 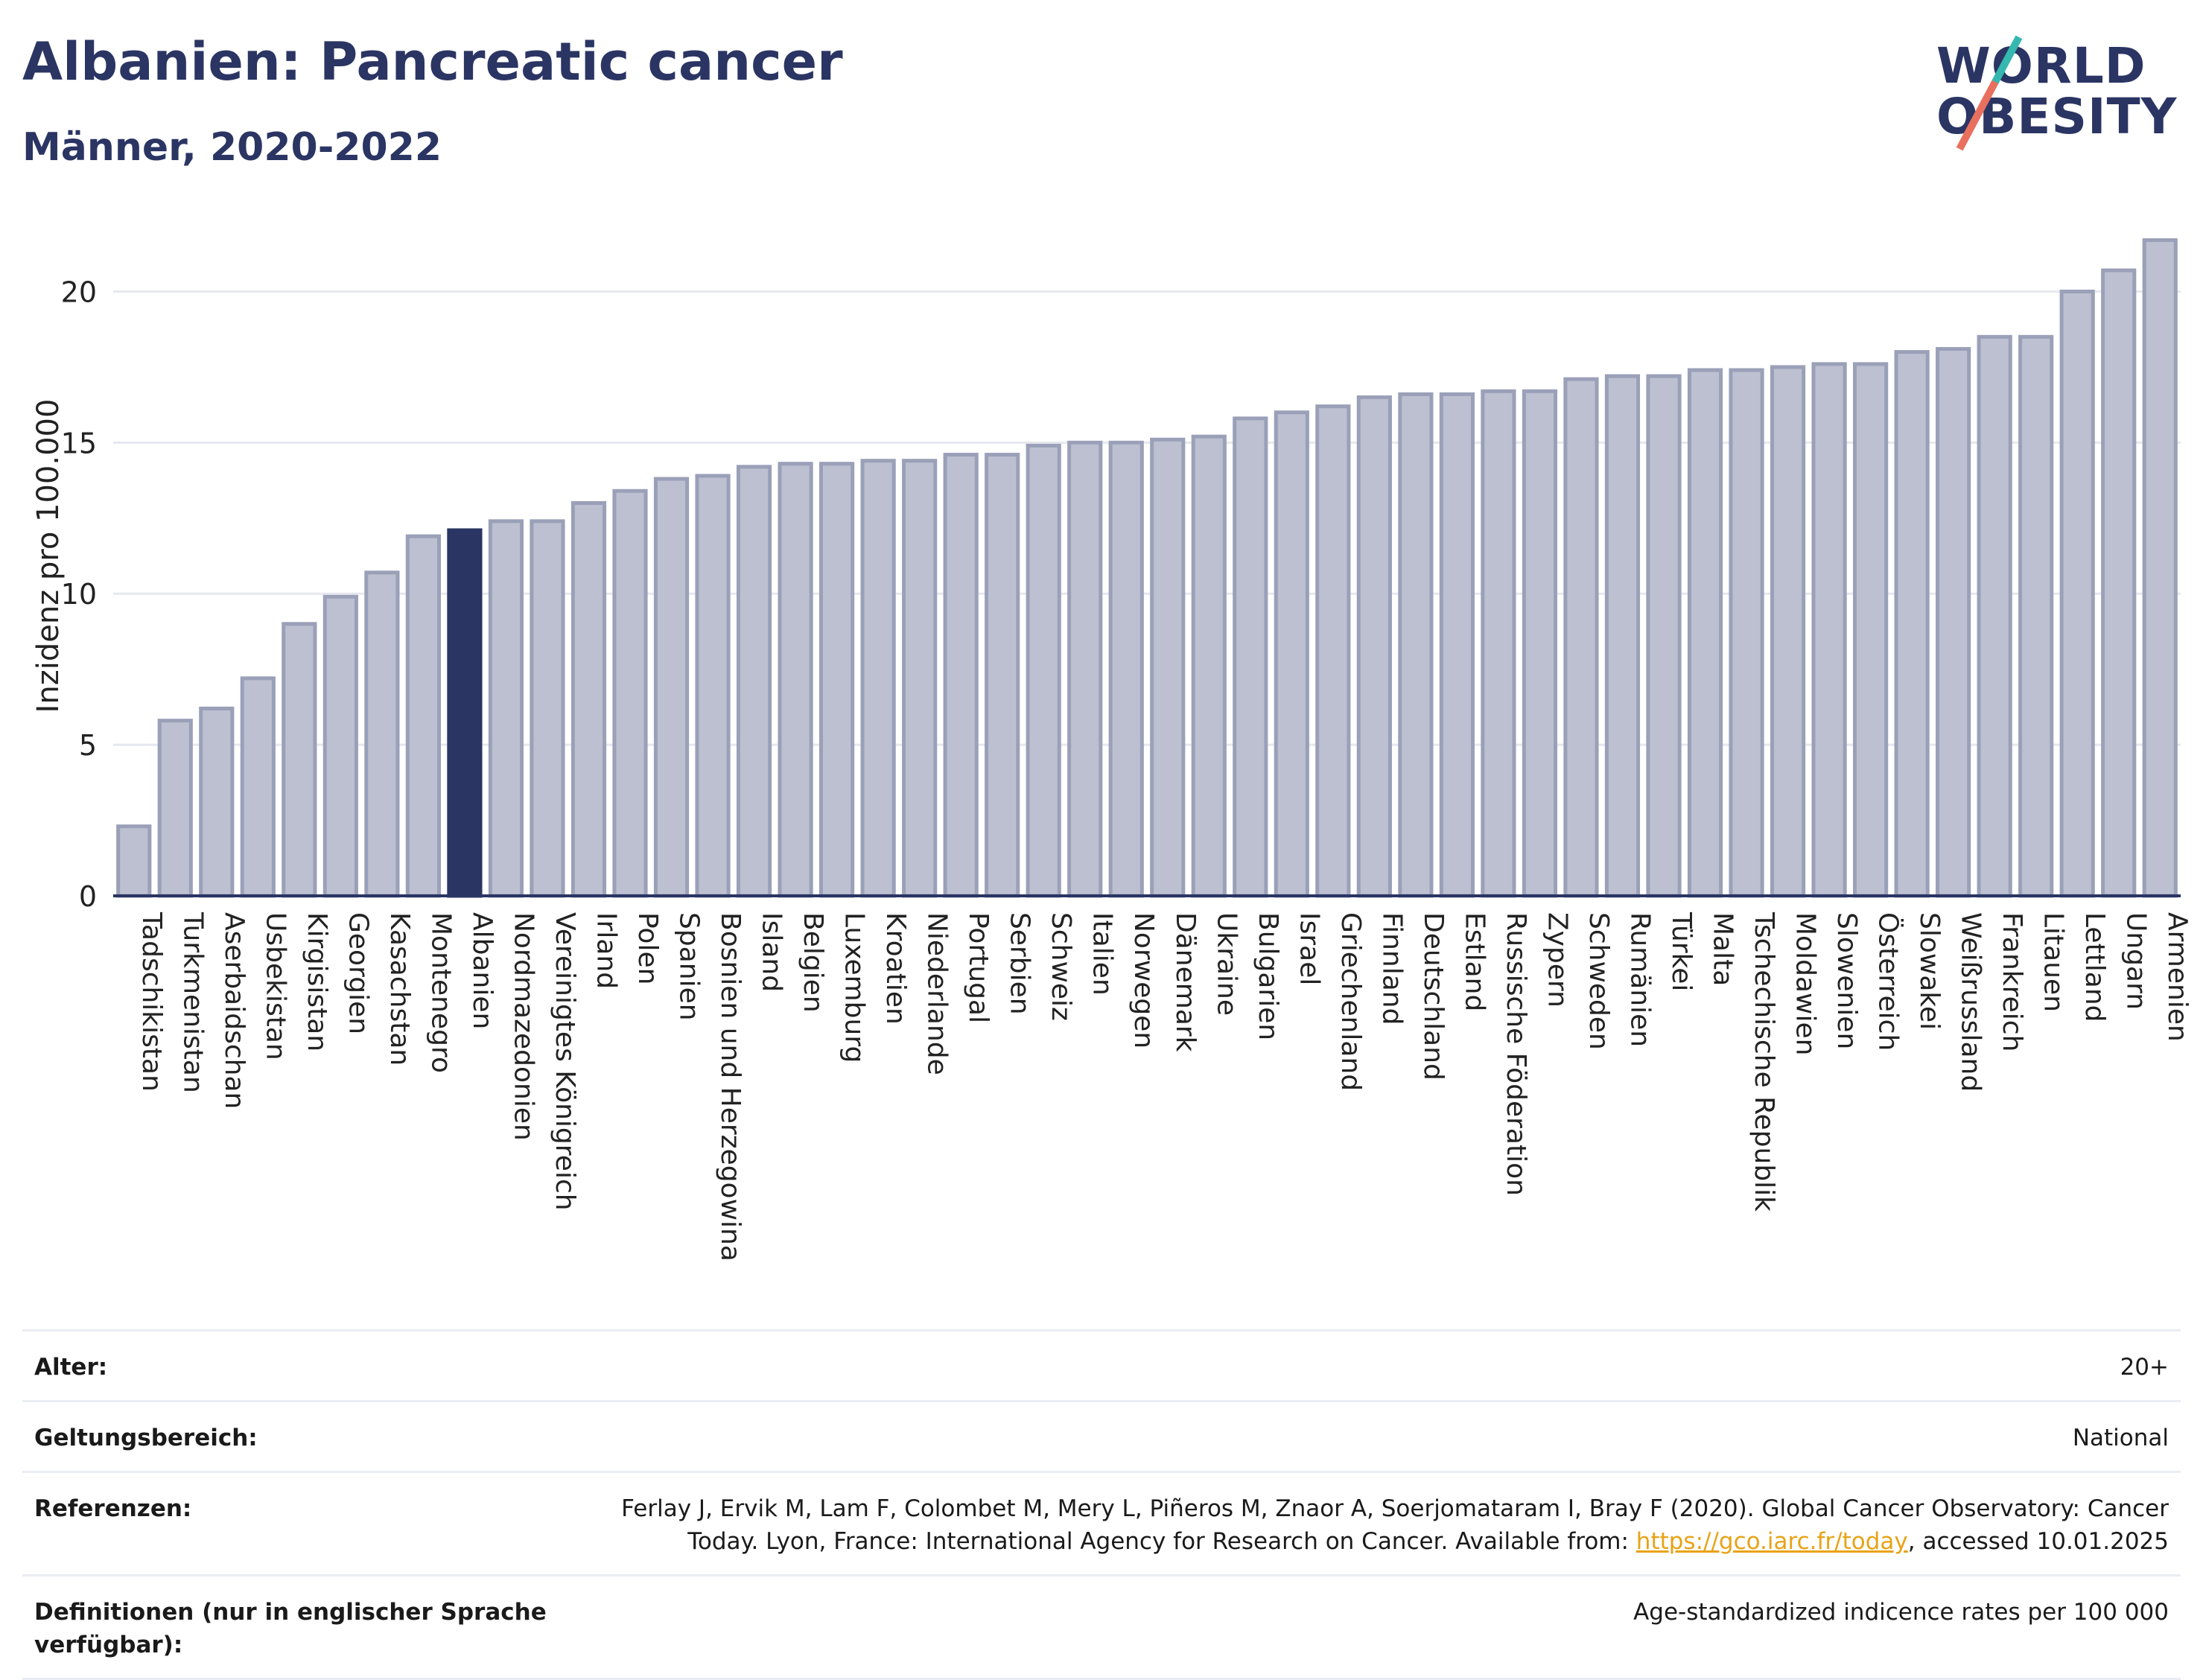 What do you see at coordinates (1101, 1364) in the screenshot?
I see `meta-row-age: Alter: 20+` at bounding box center [1101, 1364].